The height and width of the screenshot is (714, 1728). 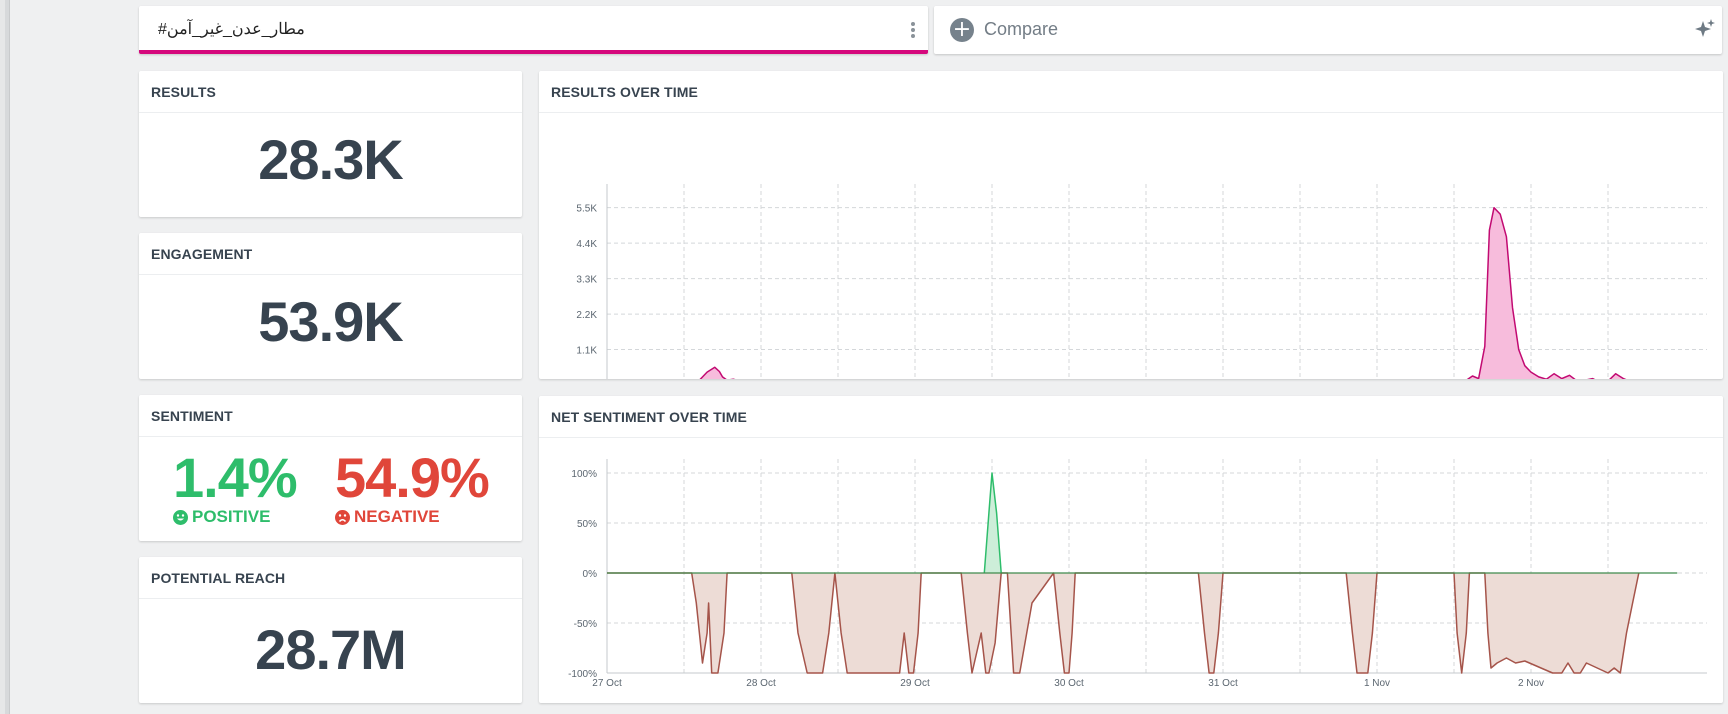 I want to click on results-card: RESULTS 28.3K, so click(x=330, y=144).